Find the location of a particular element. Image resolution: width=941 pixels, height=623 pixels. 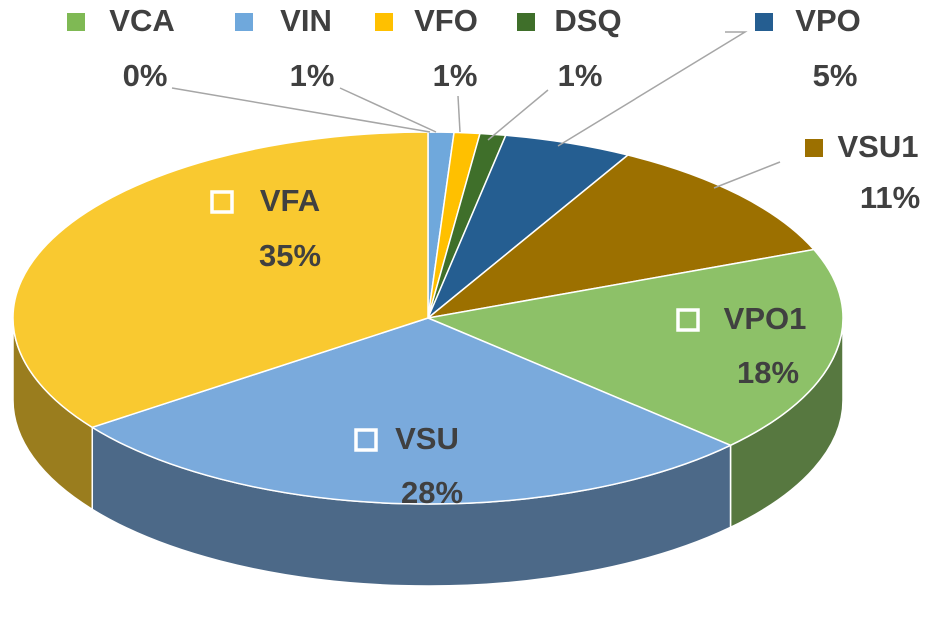

category-label: VSU1 is located at coordinates (878, 146).